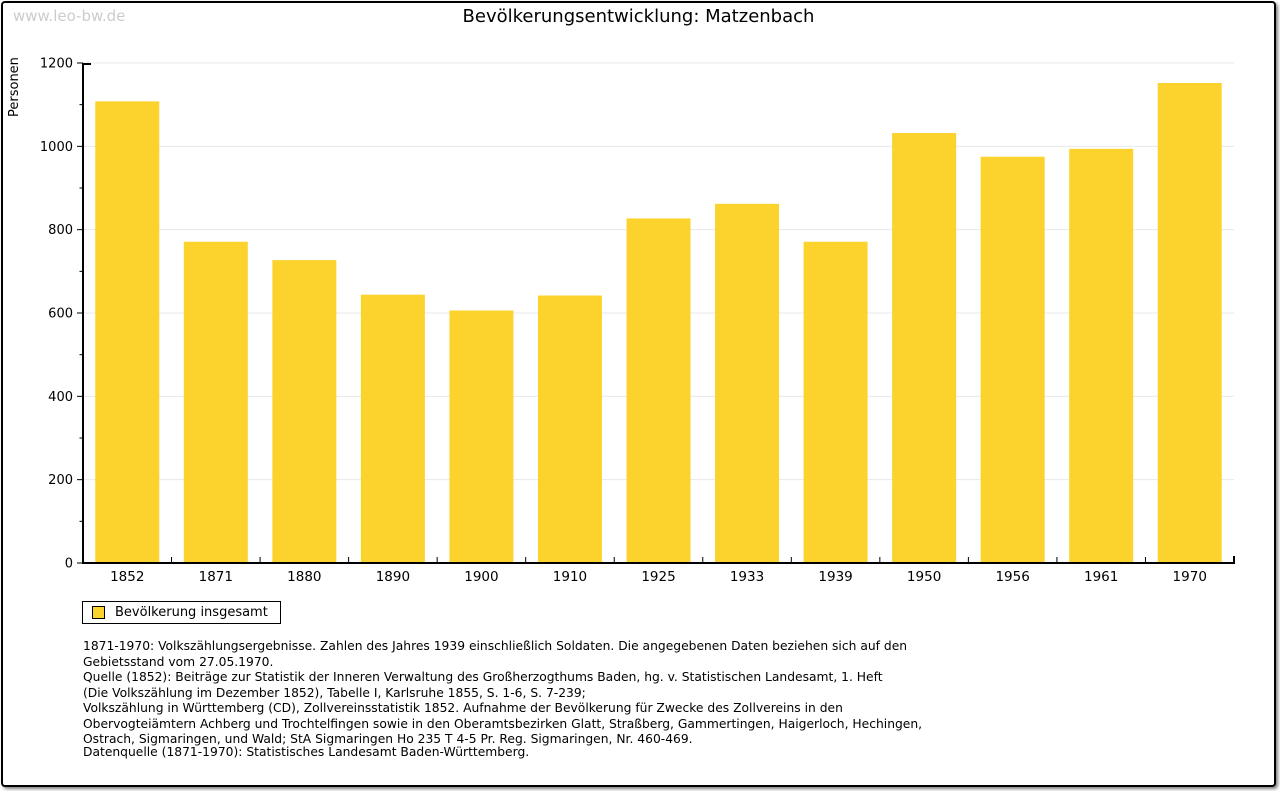  Describe the element at coordinates (658, 577) in the screenshot. I see `x-tick-label-1925: 1925` at that location.